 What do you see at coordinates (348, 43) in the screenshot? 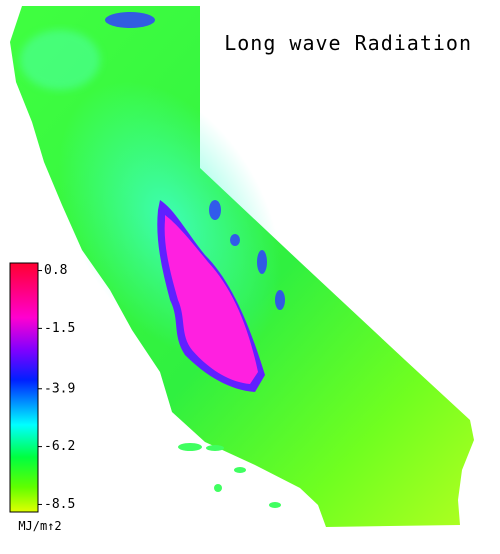
I see `map-title: Long wave Radiation` at bounding box center [348, 43].